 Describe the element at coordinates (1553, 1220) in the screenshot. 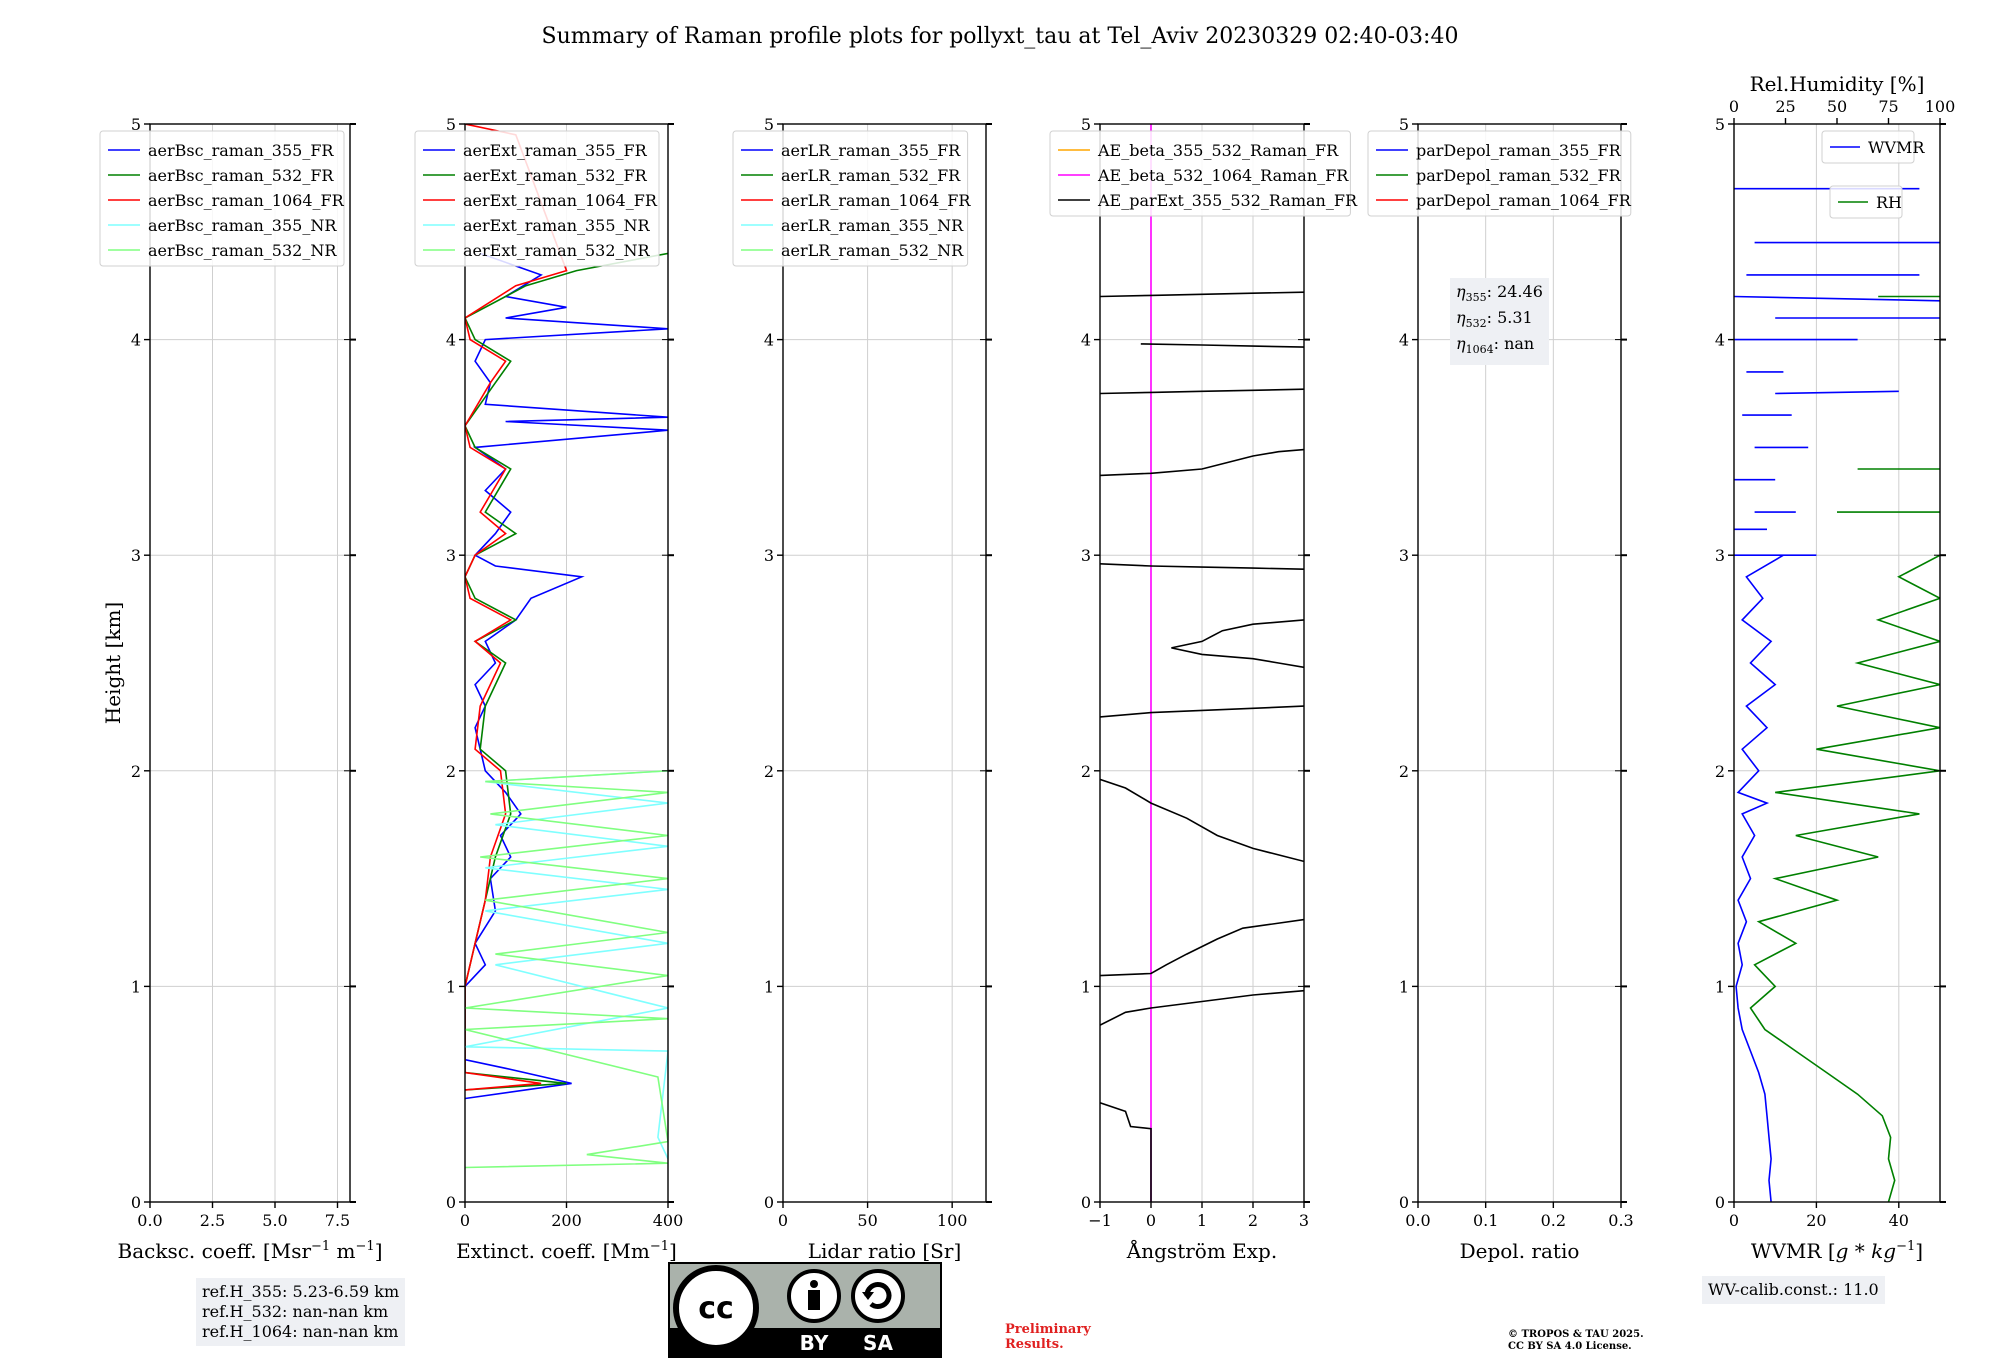

I see `x-tick-label: 0.2` at that location.